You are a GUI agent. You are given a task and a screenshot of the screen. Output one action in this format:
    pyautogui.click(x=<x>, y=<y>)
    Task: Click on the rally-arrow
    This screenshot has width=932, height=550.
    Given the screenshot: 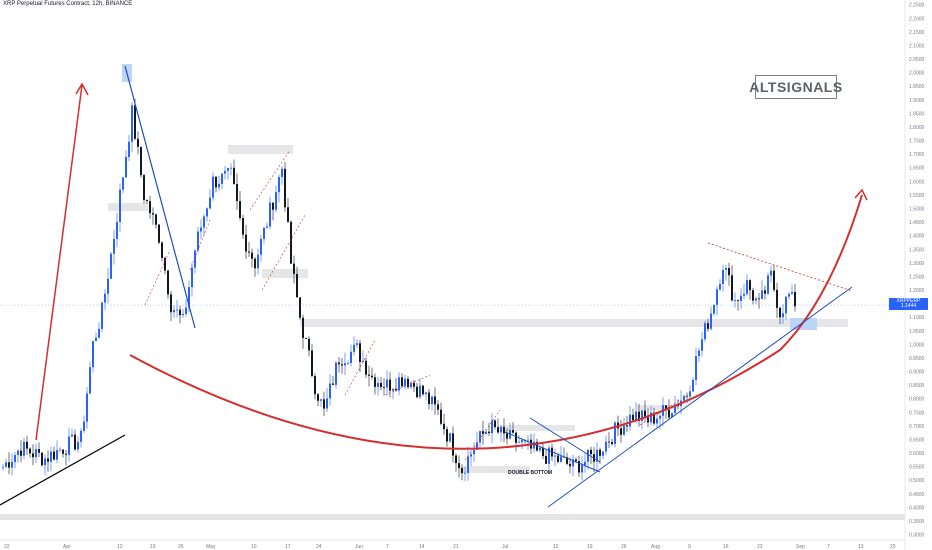 What is the action you would take?
    pyautogui.click(x=59, y=262)
    